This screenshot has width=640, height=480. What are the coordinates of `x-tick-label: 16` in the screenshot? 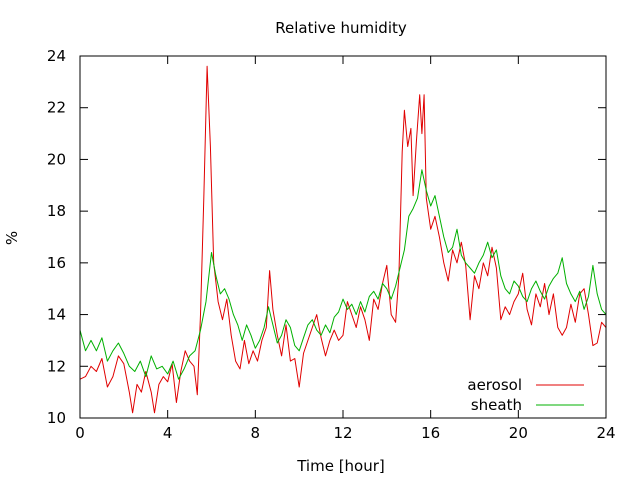 It's located at (430, 433).